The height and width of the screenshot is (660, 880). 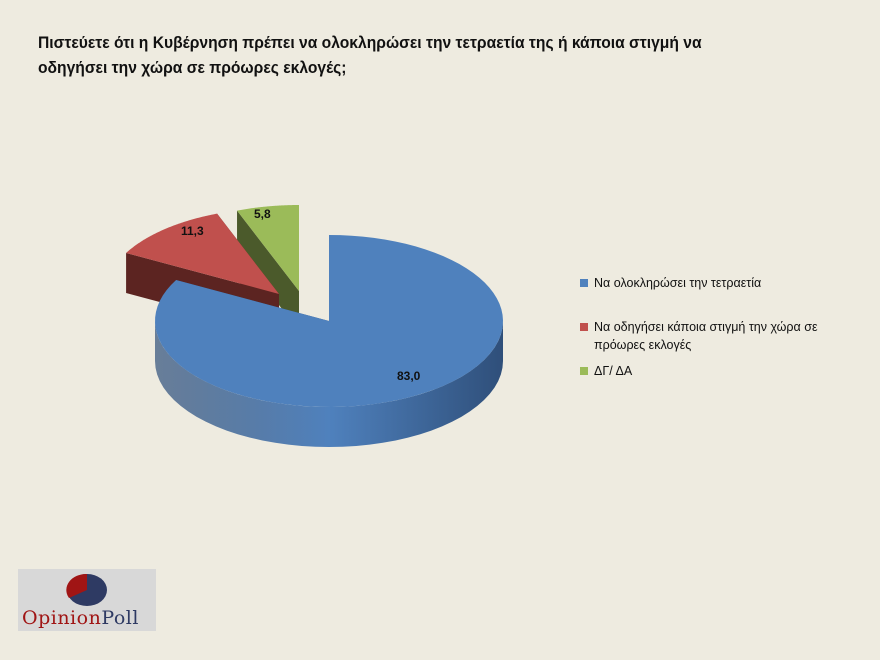 What do you see at coordinates (329, 384) in the screenshot?
I see `slice-0-outer-wall` at bounding box center [329, 384].